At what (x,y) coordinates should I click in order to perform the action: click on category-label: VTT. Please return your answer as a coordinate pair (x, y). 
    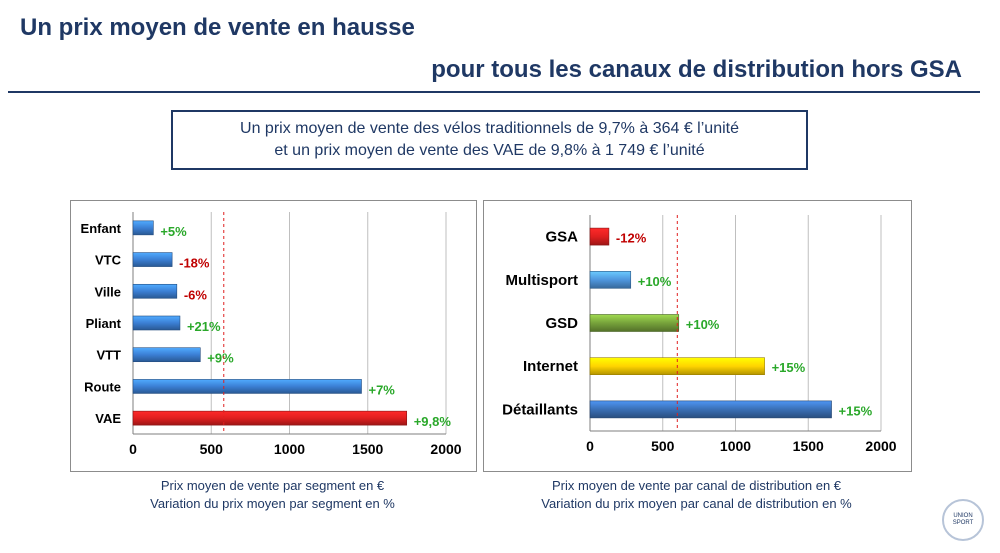
    Looking at the image, I should click on (108, 355).